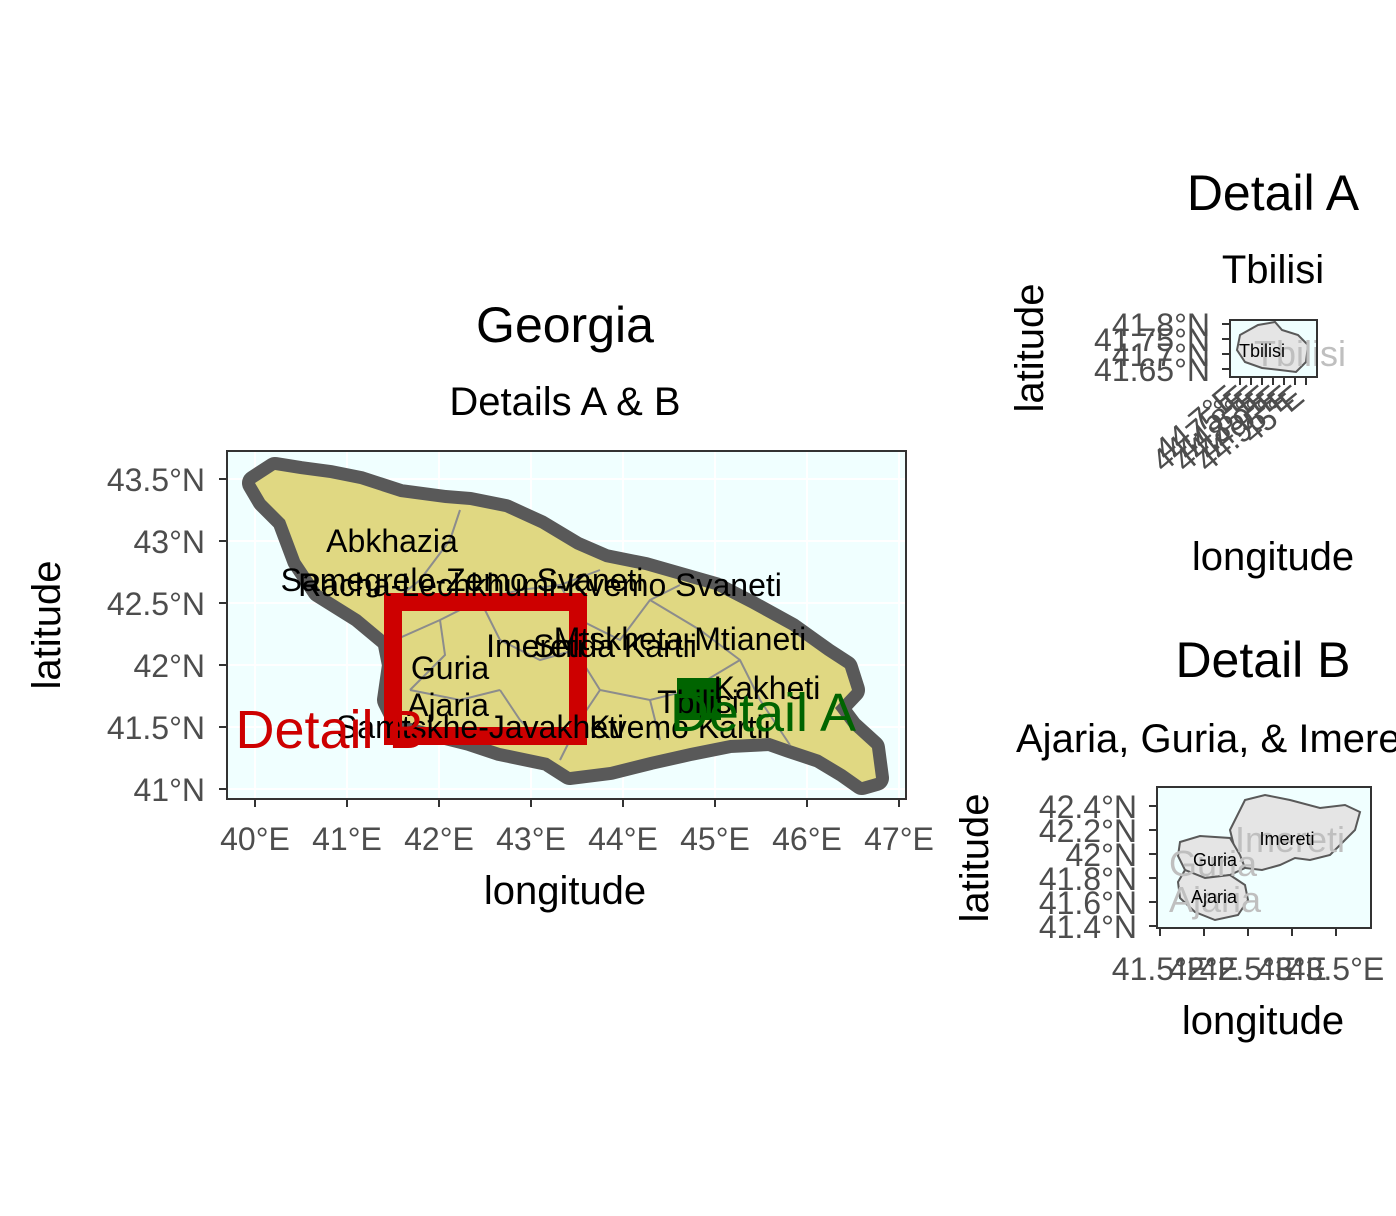 The height and width of the screenshot is (1216, 1396). I want to click on inset-b-panel-border, so click(1264, 857).